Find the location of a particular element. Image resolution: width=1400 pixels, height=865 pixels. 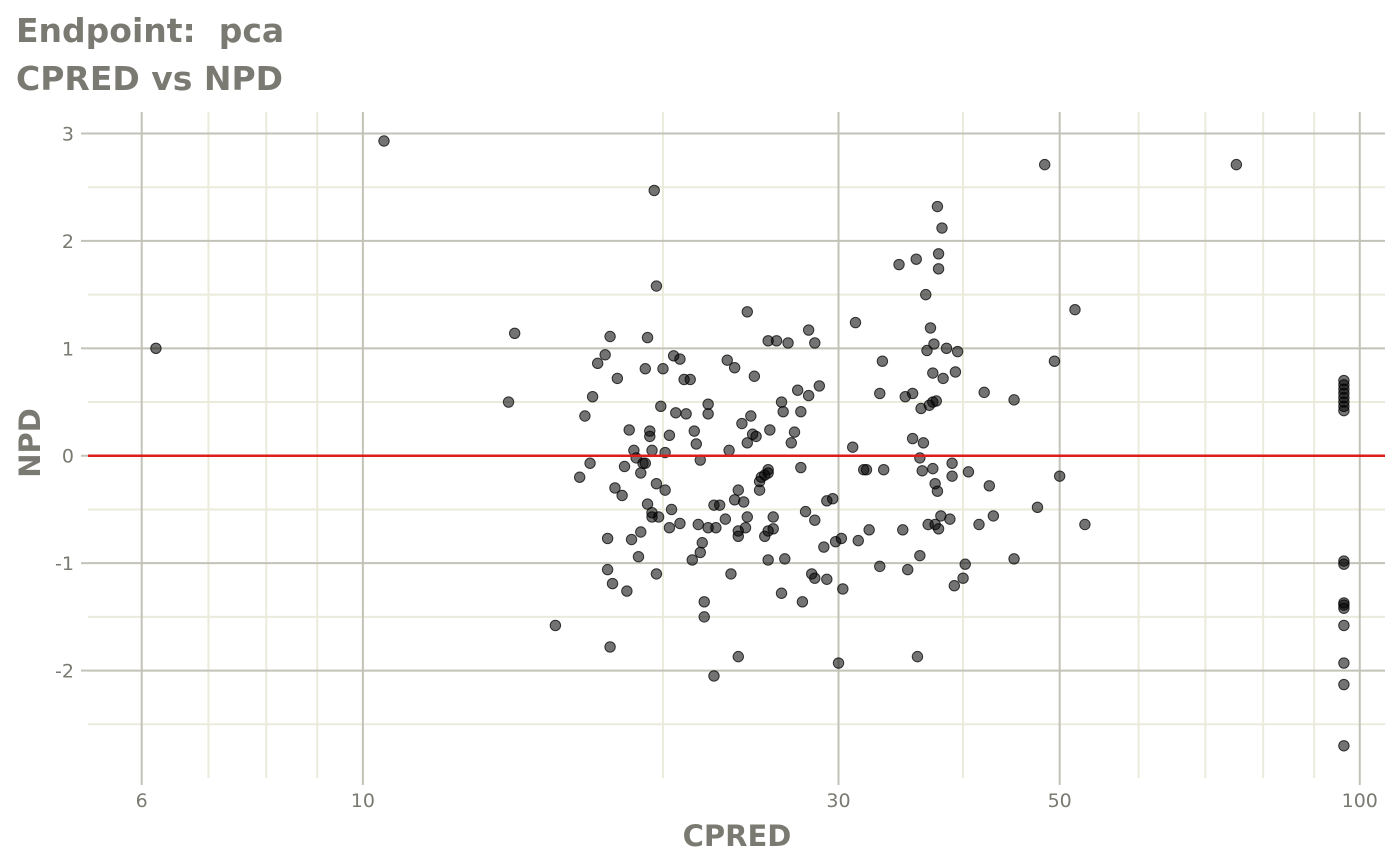

y-tick-label: 0 is located at coordinates (68, 457).